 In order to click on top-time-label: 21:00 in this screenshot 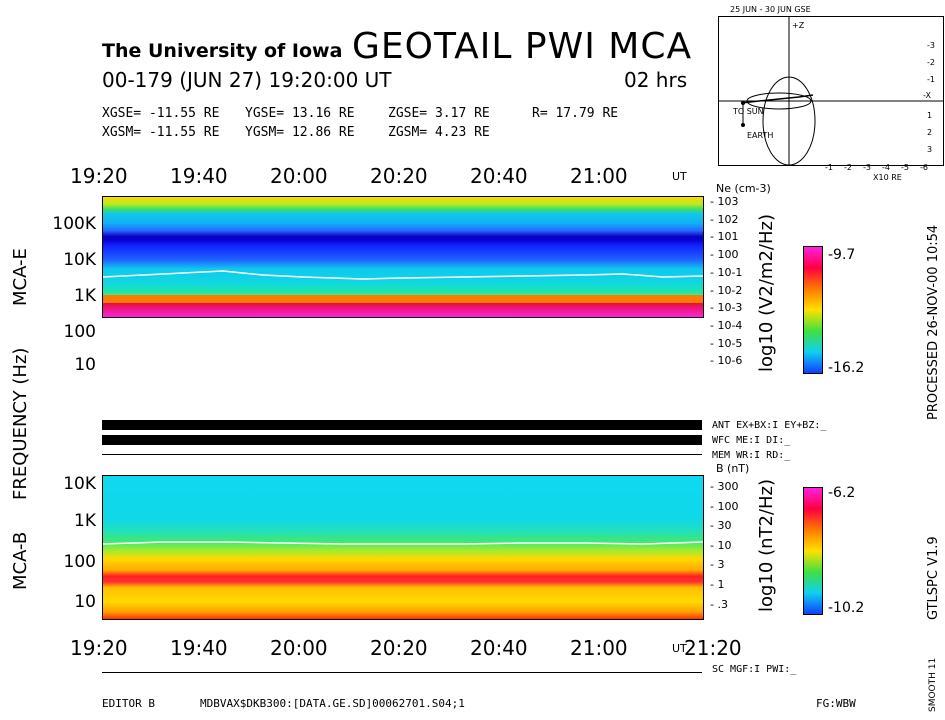, I will do `click(599, 176)`.